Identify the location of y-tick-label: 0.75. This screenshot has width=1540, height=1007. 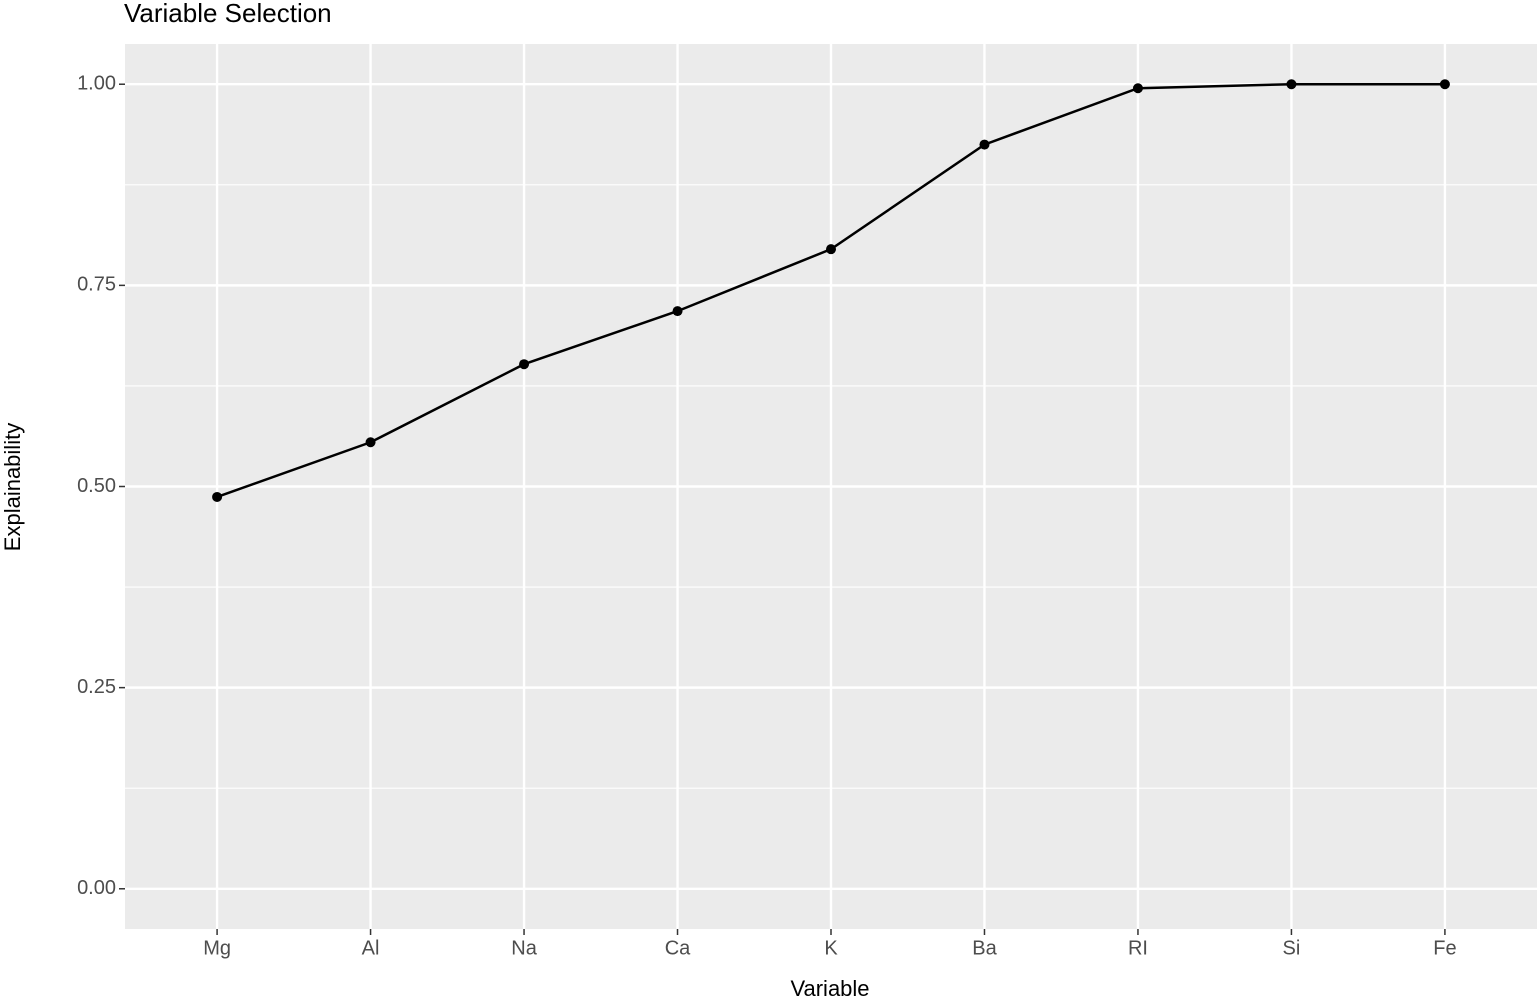
(96, 285).